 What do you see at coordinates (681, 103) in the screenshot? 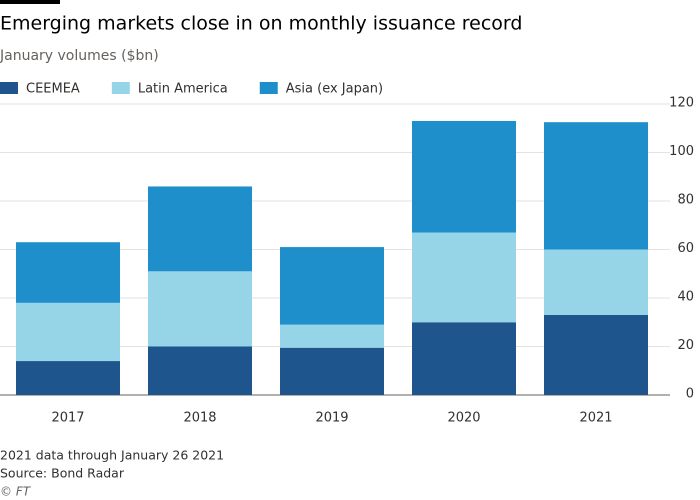
I see `y-tick-label: 120` at bounding box center [681, 103].